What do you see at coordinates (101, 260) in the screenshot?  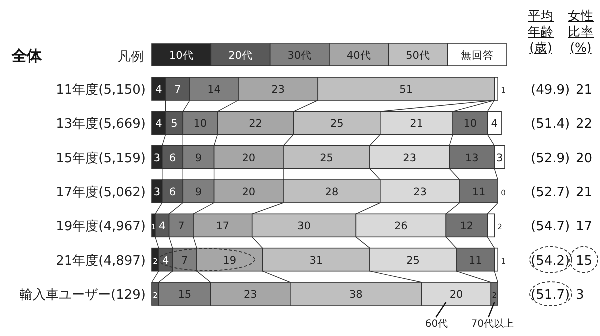 I see `y-tick-label: 21年度(4,897)` at bounding box center [101, 260].